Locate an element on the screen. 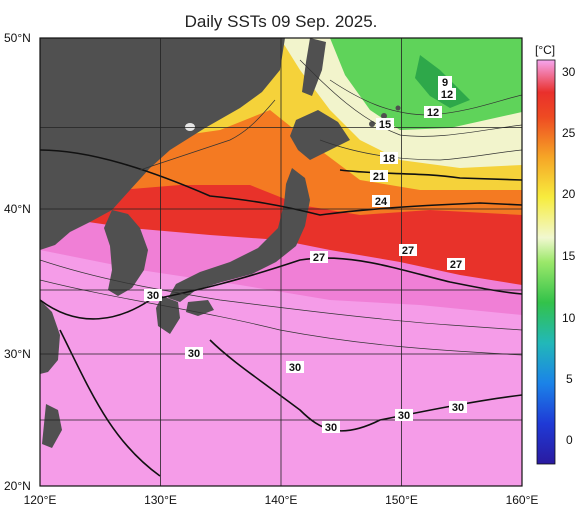 The height and width of the screenshot is (512, 585). lon-tick-labels: 120°E 130°E 140°E 150°E 160°E is located at coordinates (281, 500).